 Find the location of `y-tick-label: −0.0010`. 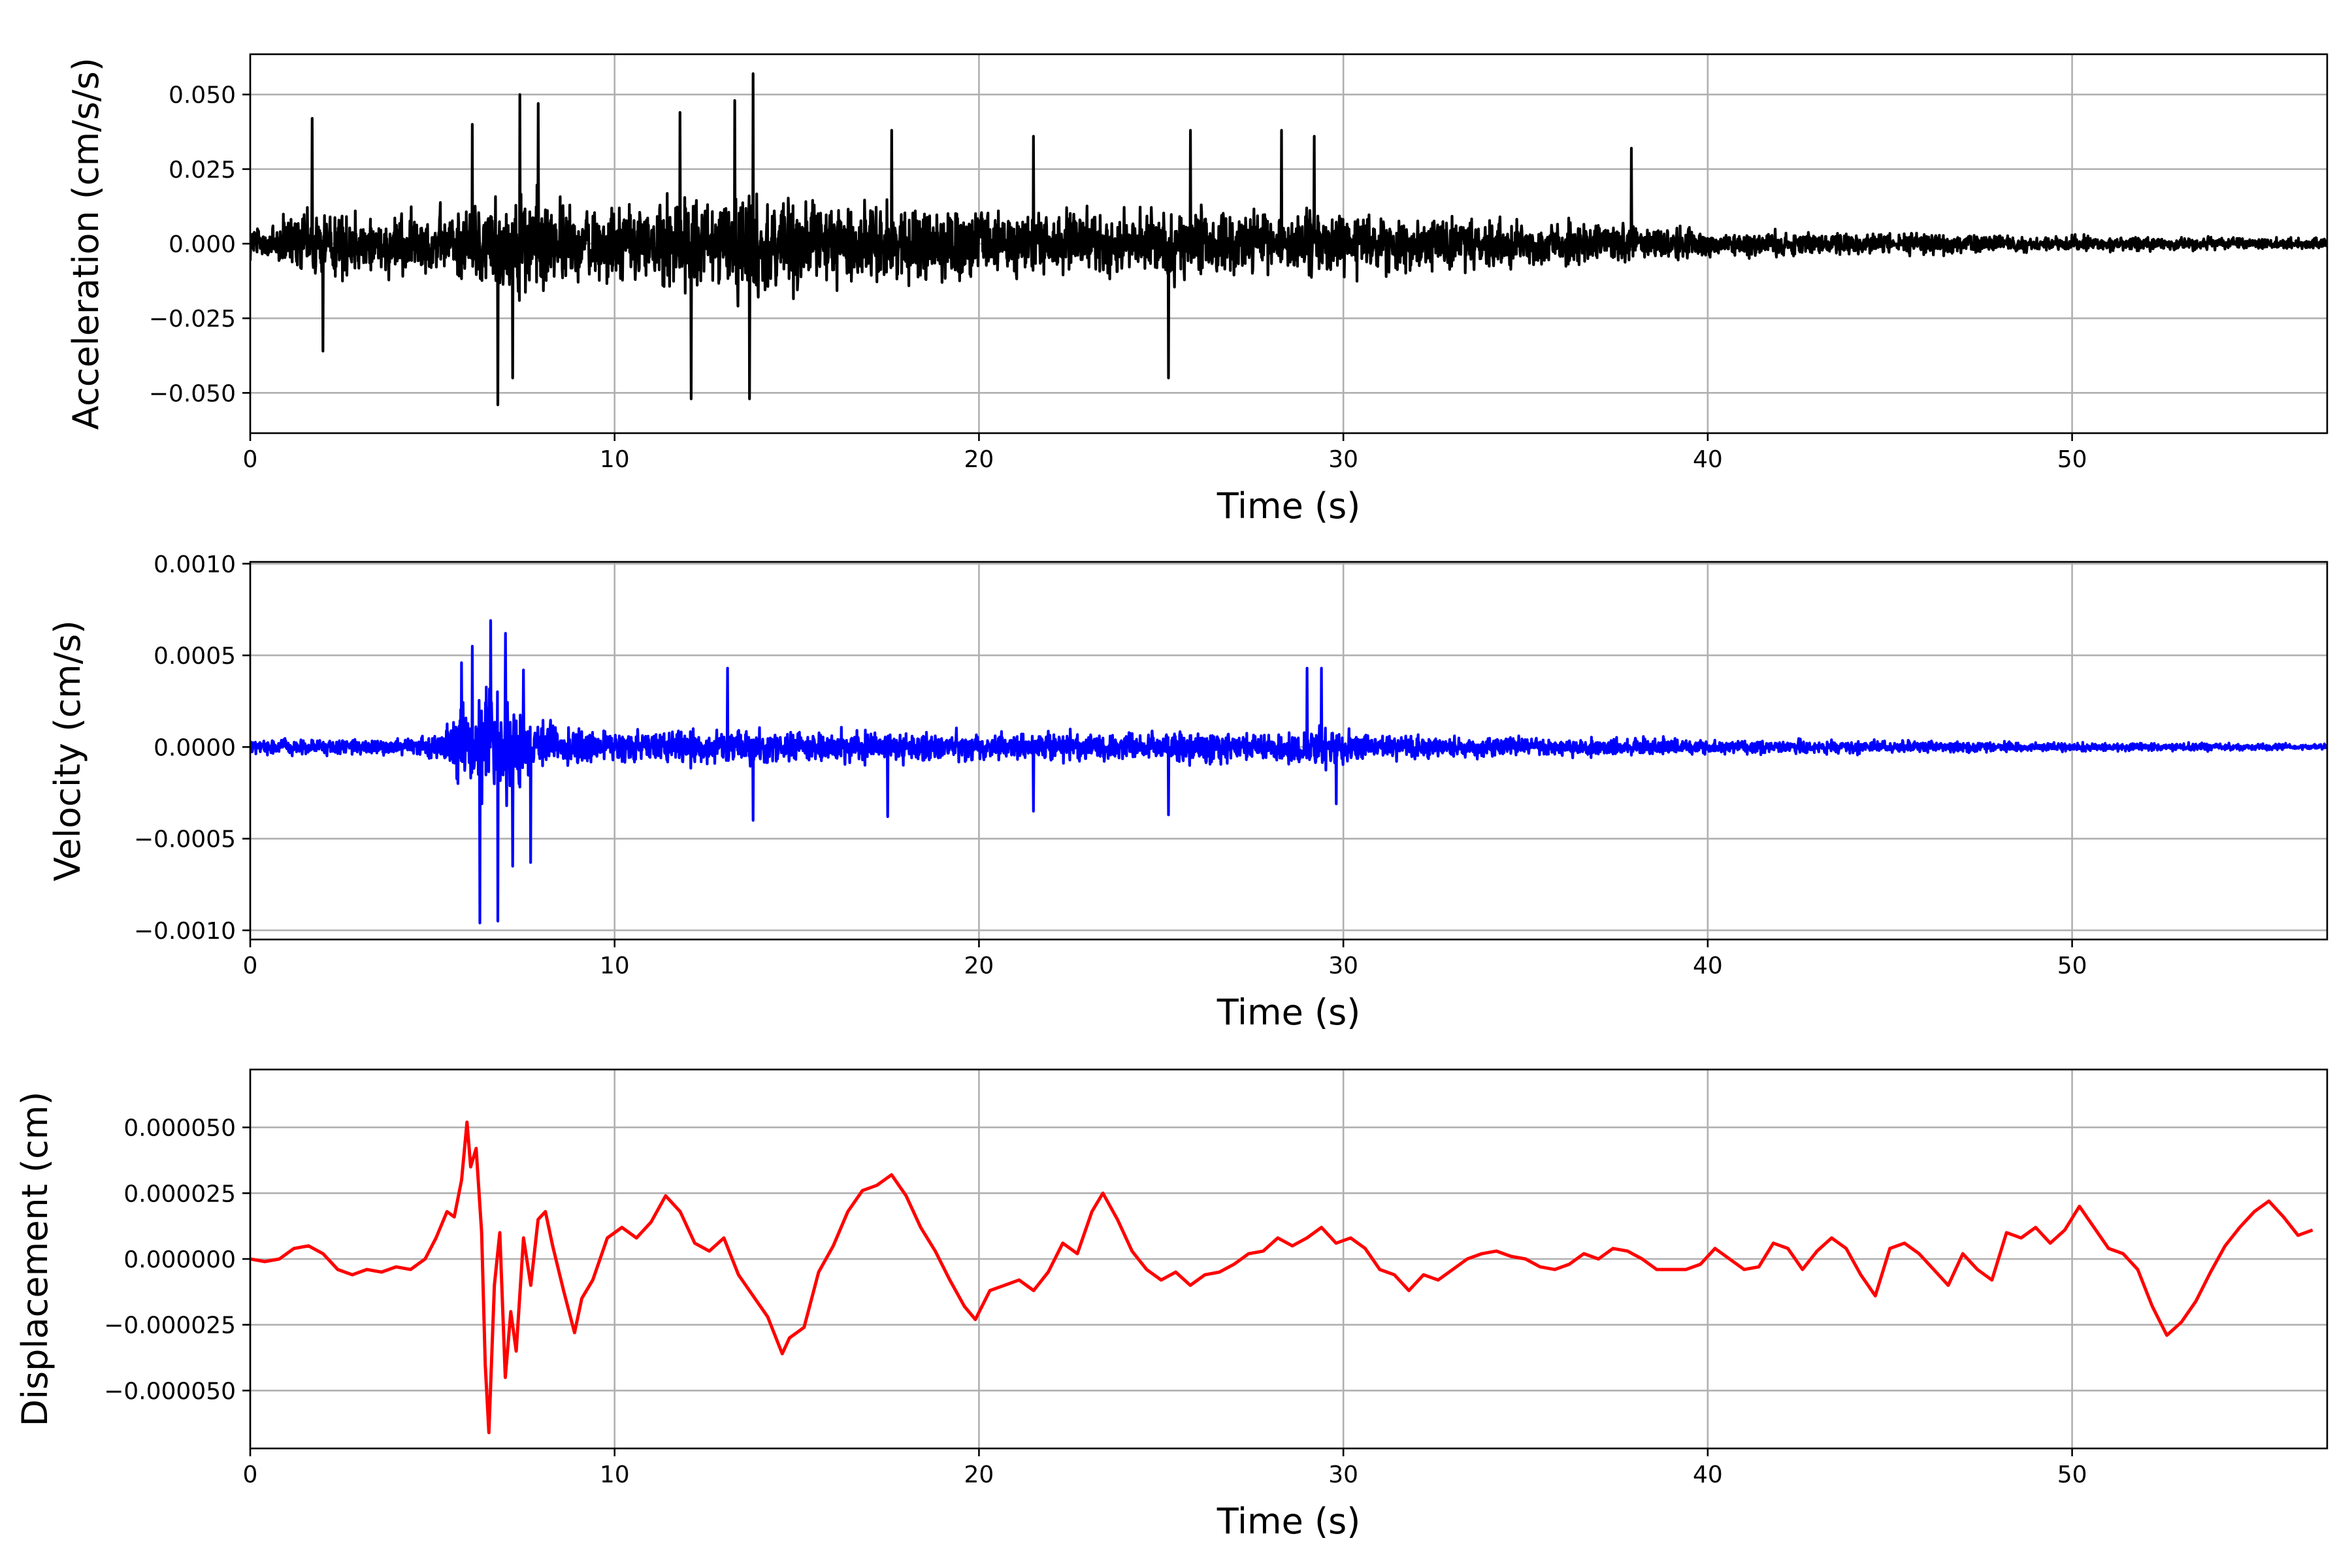

y-tick-label: −0.0010 is located at coordinates (185, 931).